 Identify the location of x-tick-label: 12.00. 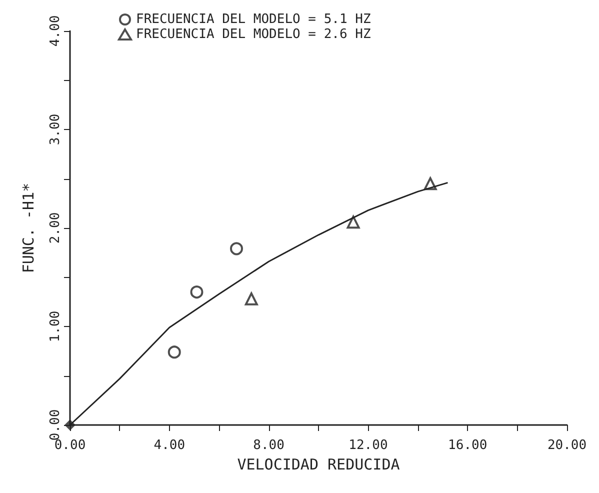
(368, 445).